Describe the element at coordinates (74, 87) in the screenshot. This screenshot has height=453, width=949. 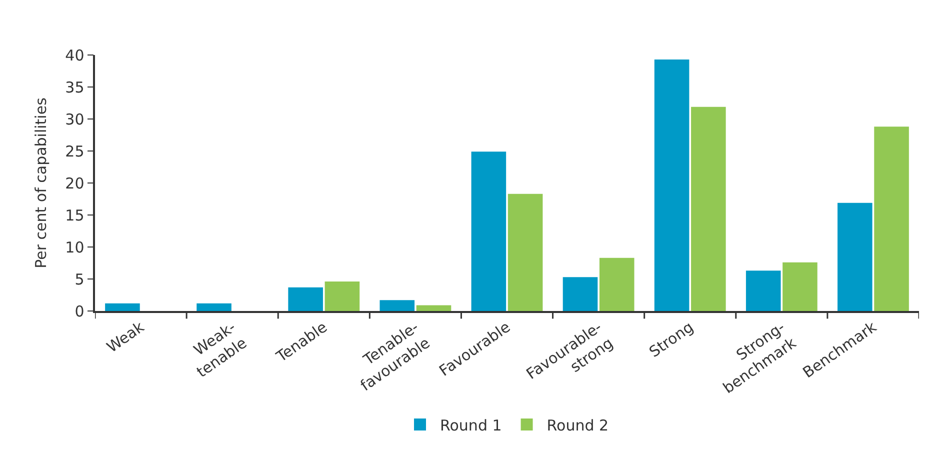
I see `y-tick-label: 35` at that location.